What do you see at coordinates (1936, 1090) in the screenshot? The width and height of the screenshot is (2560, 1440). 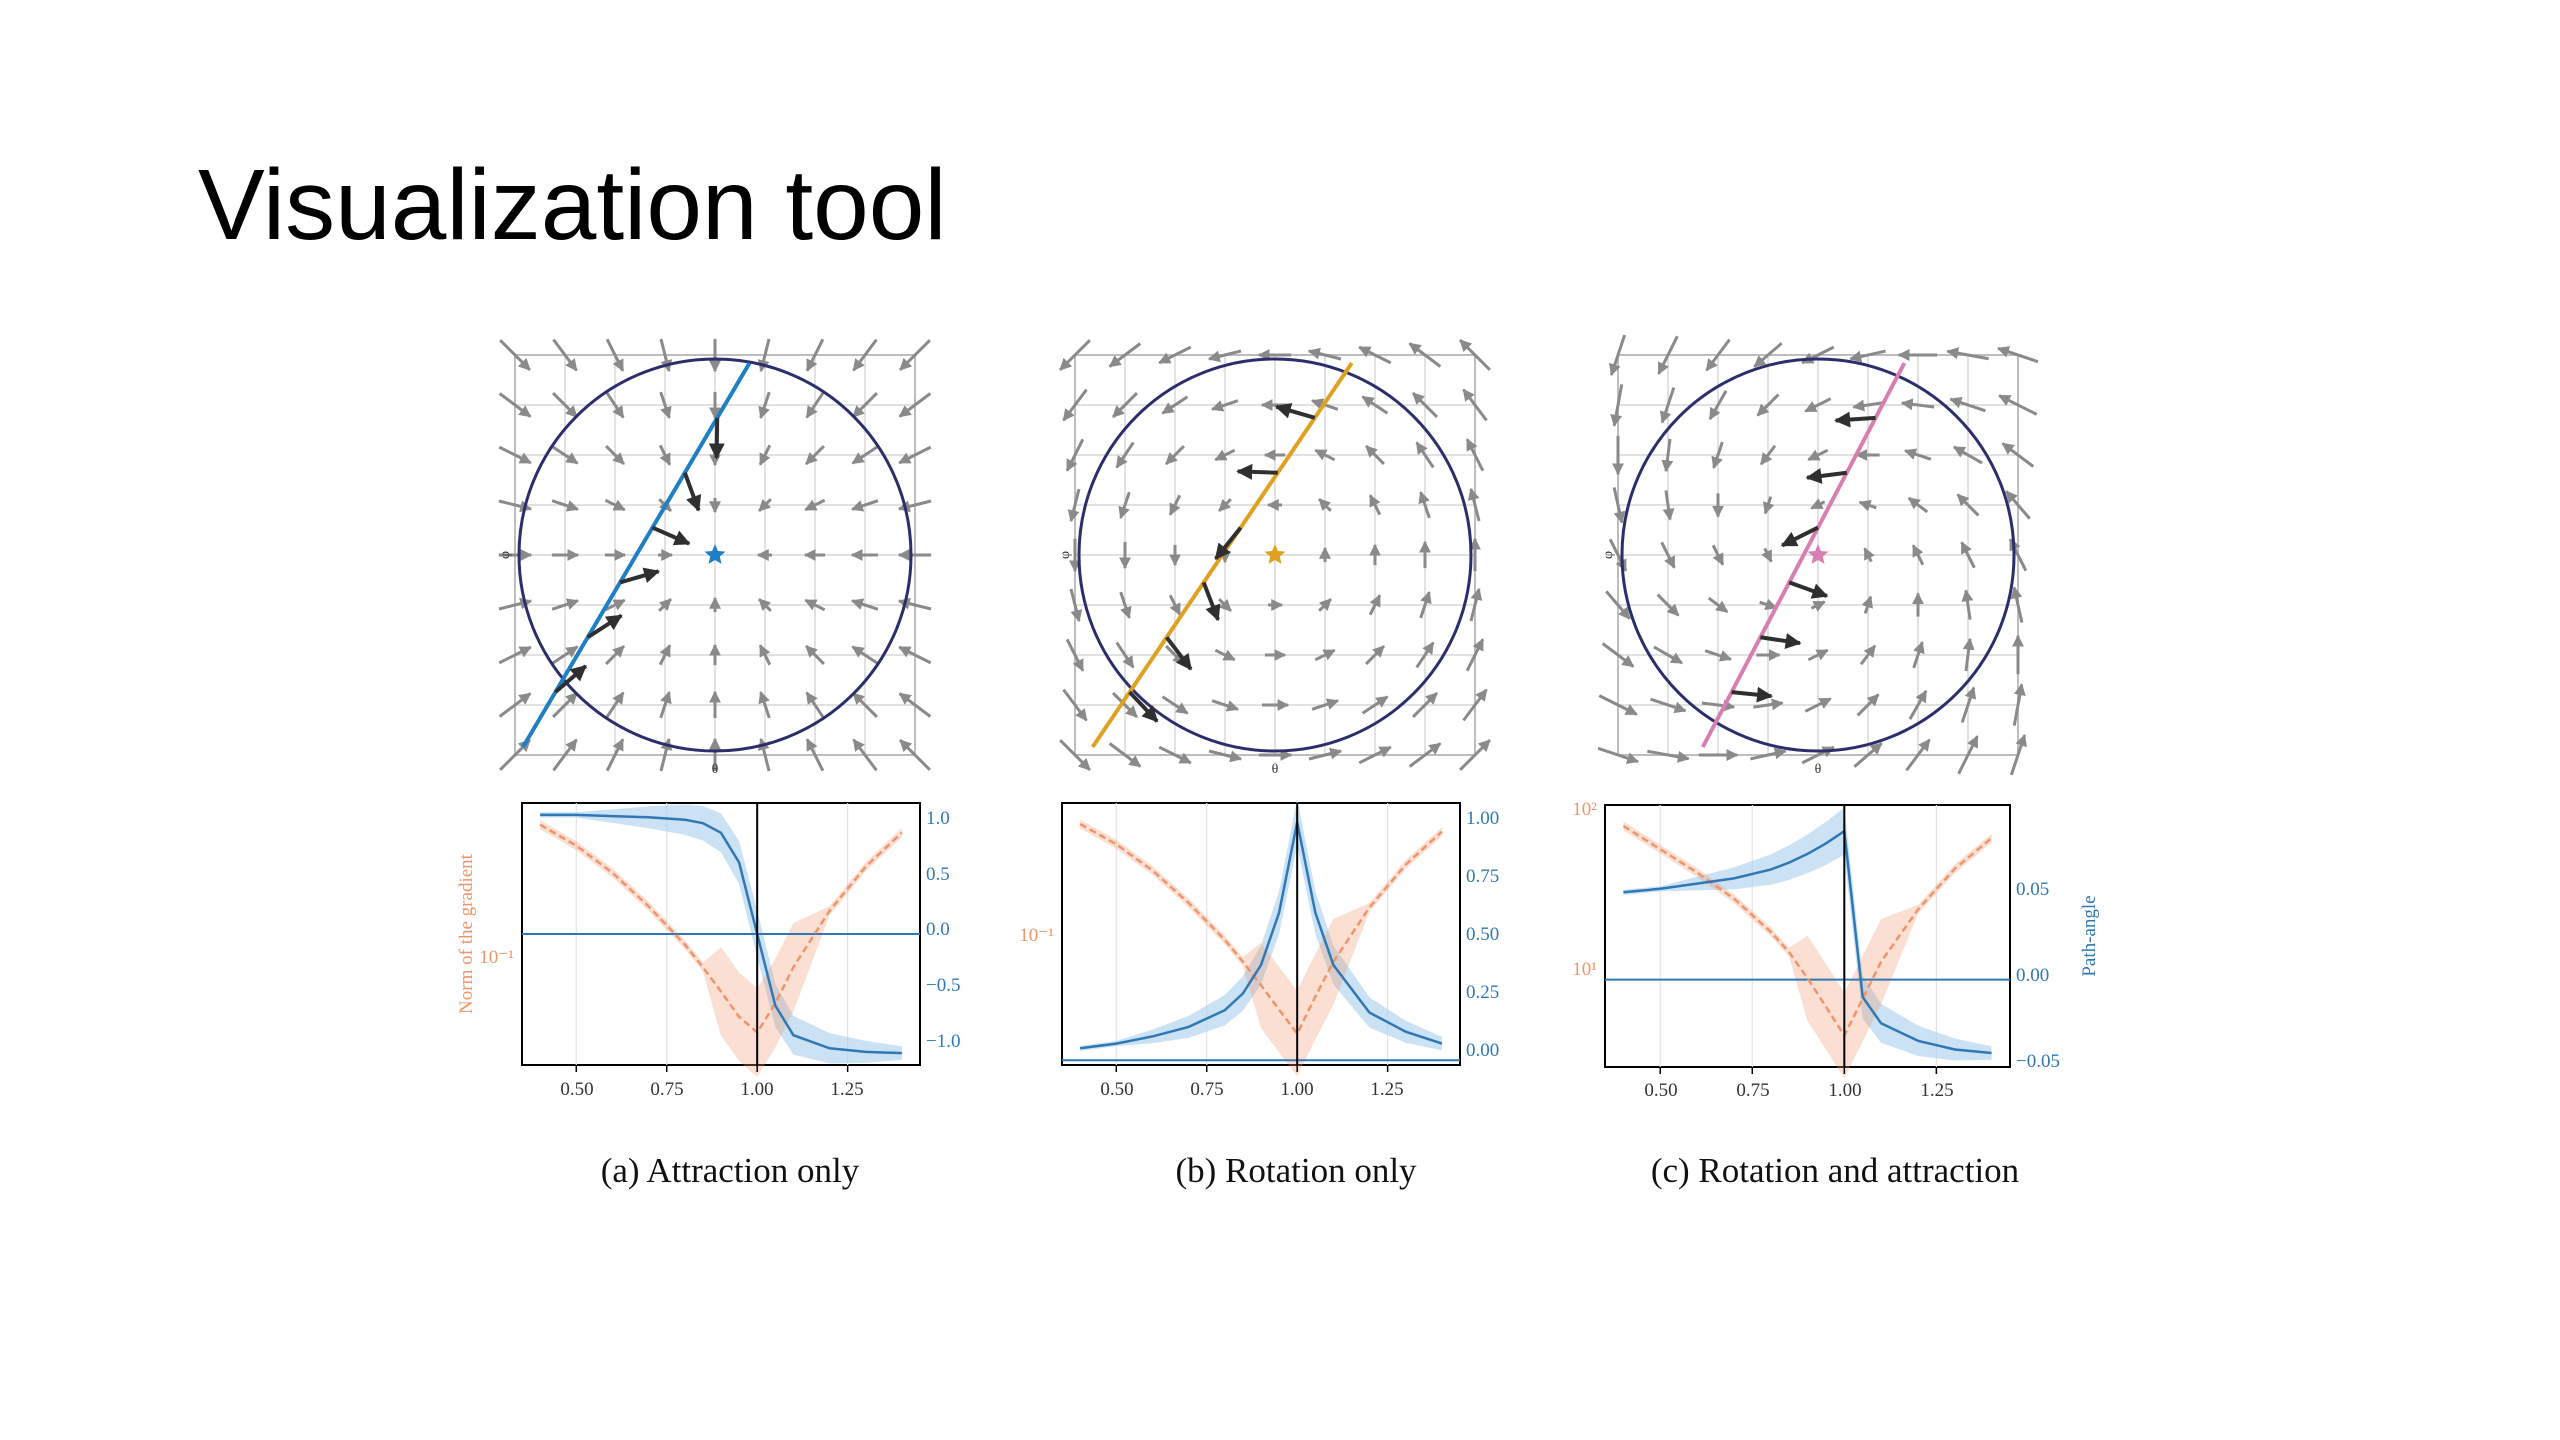 I see `x-tick-label: 1.25` at bounding box center [1936, 1090].